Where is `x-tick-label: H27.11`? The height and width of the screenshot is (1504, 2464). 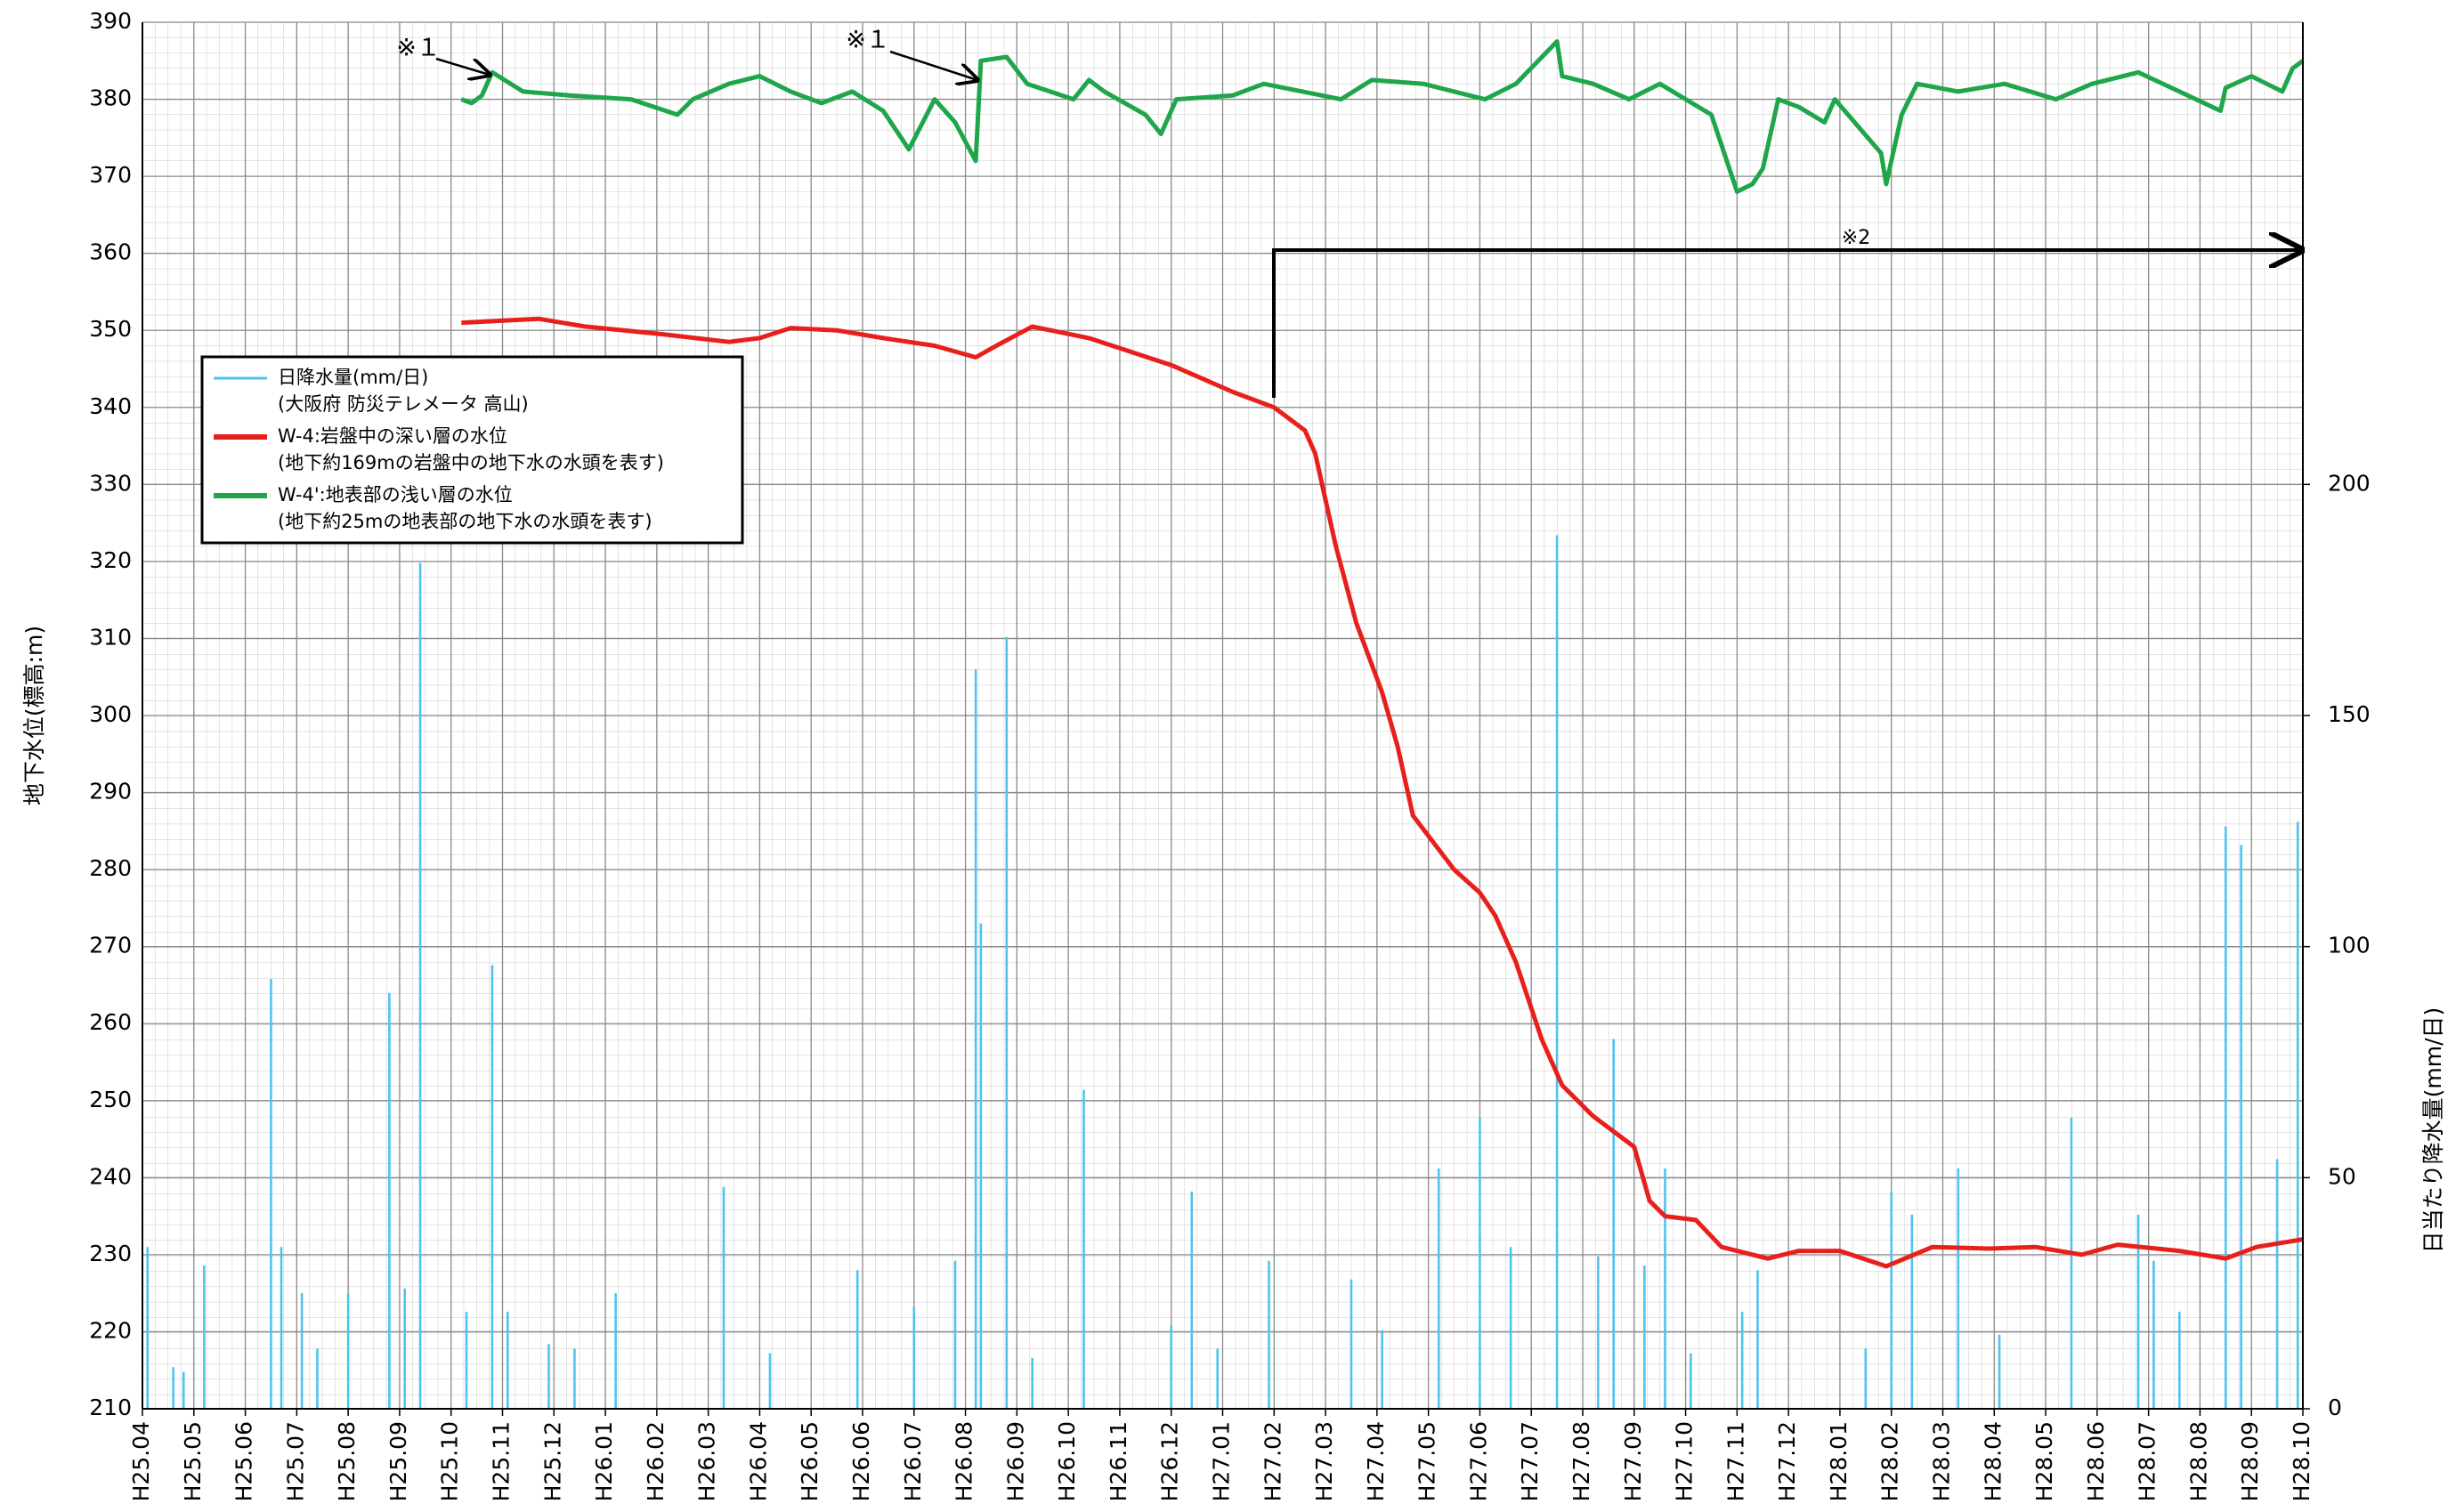 x-tick-label: H27.11 is located at coordinates (1735, 1461).